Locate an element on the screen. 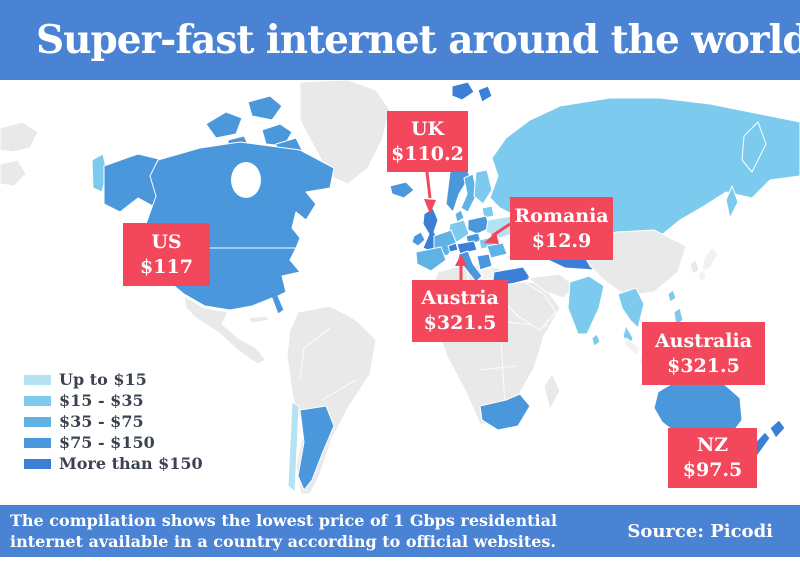  country-japan is located at coordinates (710, 260).